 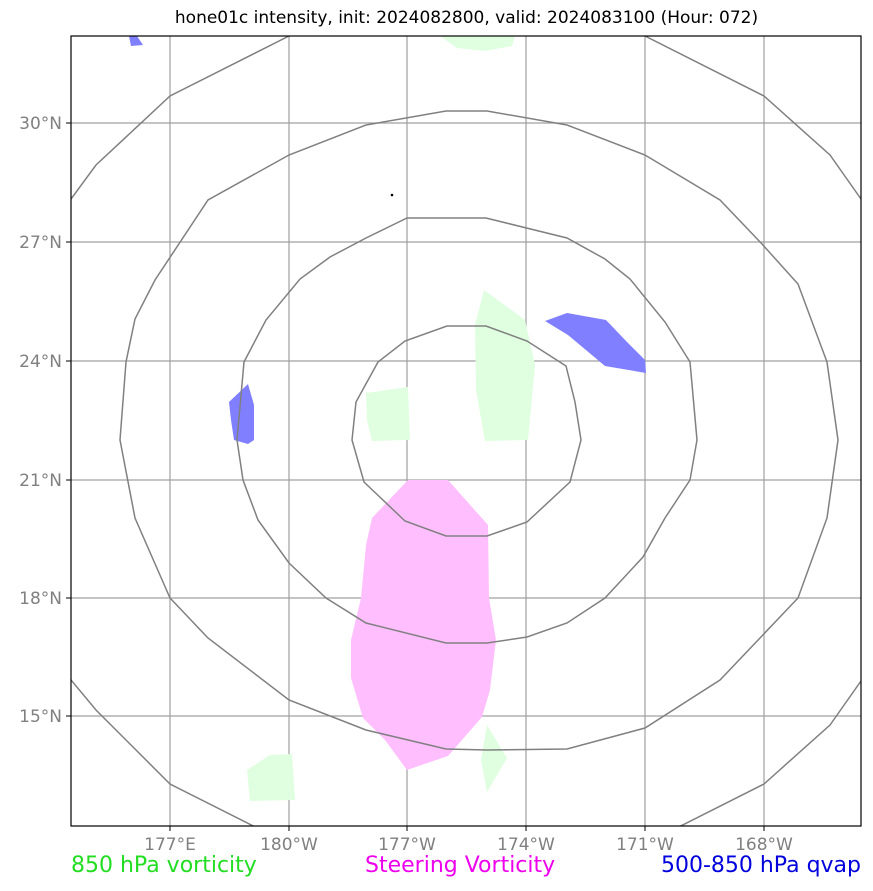 What do you see at coordinates (468, 840) in the screenshot?
I see `lon-axis: 177°E 180°W 177°W 174°W 171°W 168°W` at bounding box center [468, 840].